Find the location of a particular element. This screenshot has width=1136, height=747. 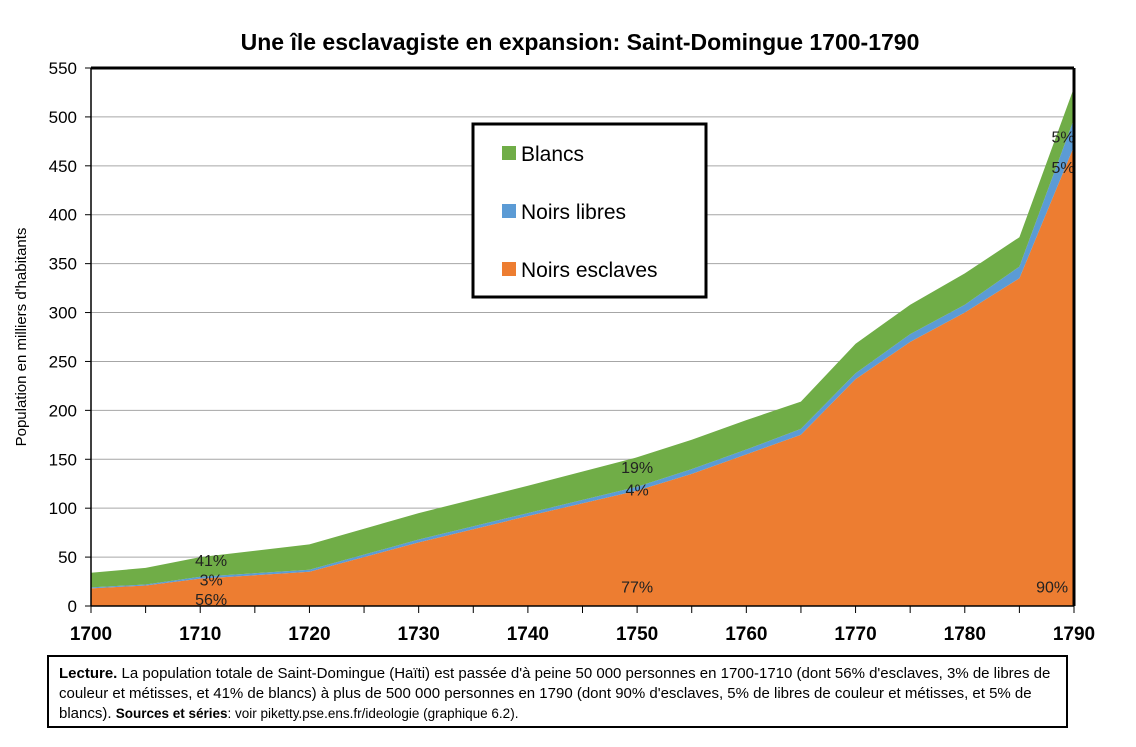

legend-label: Blancs is located at coordinates (552, 154).